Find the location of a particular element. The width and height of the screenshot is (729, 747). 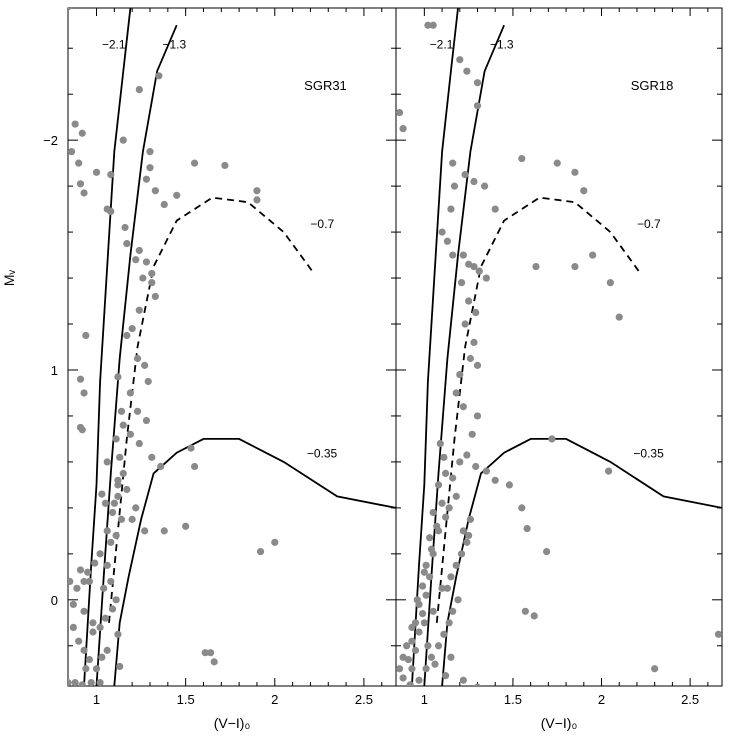

y-tick-label: 0 is located at coordinates (54, 600).